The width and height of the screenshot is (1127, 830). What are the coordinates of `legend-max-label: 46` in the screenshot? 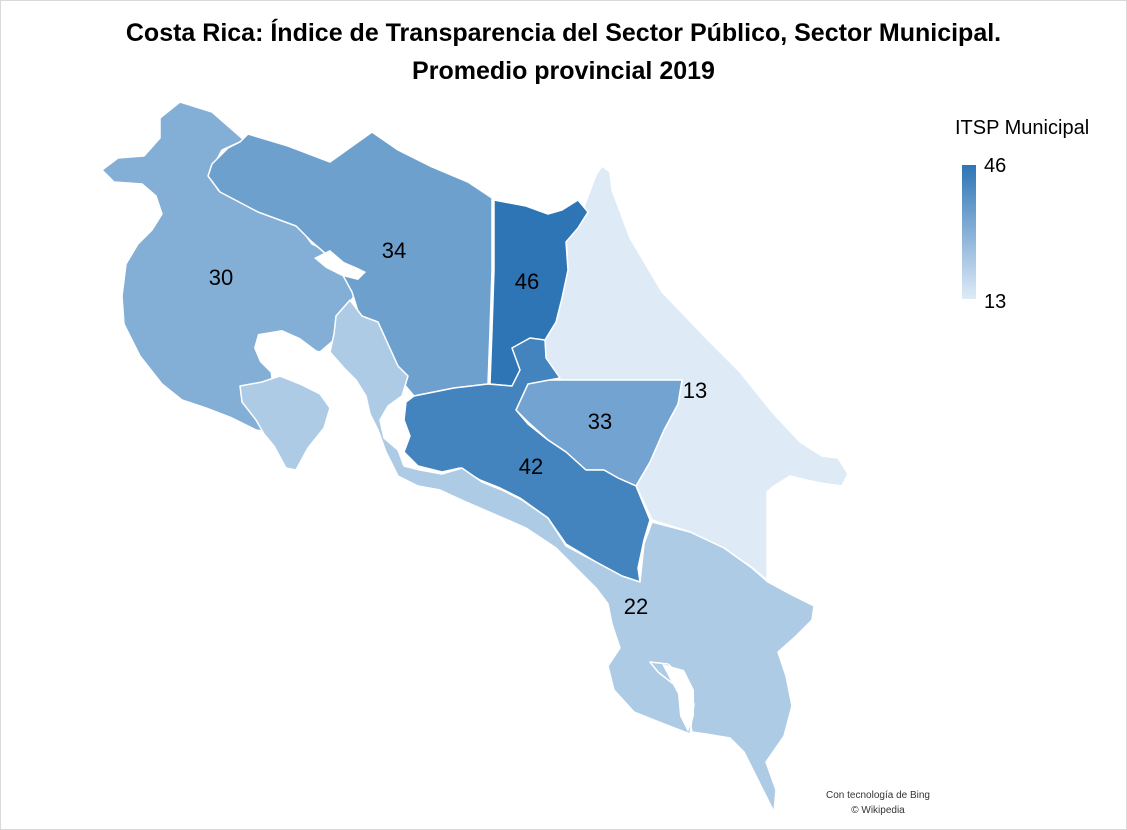 It's located at (995, 166).